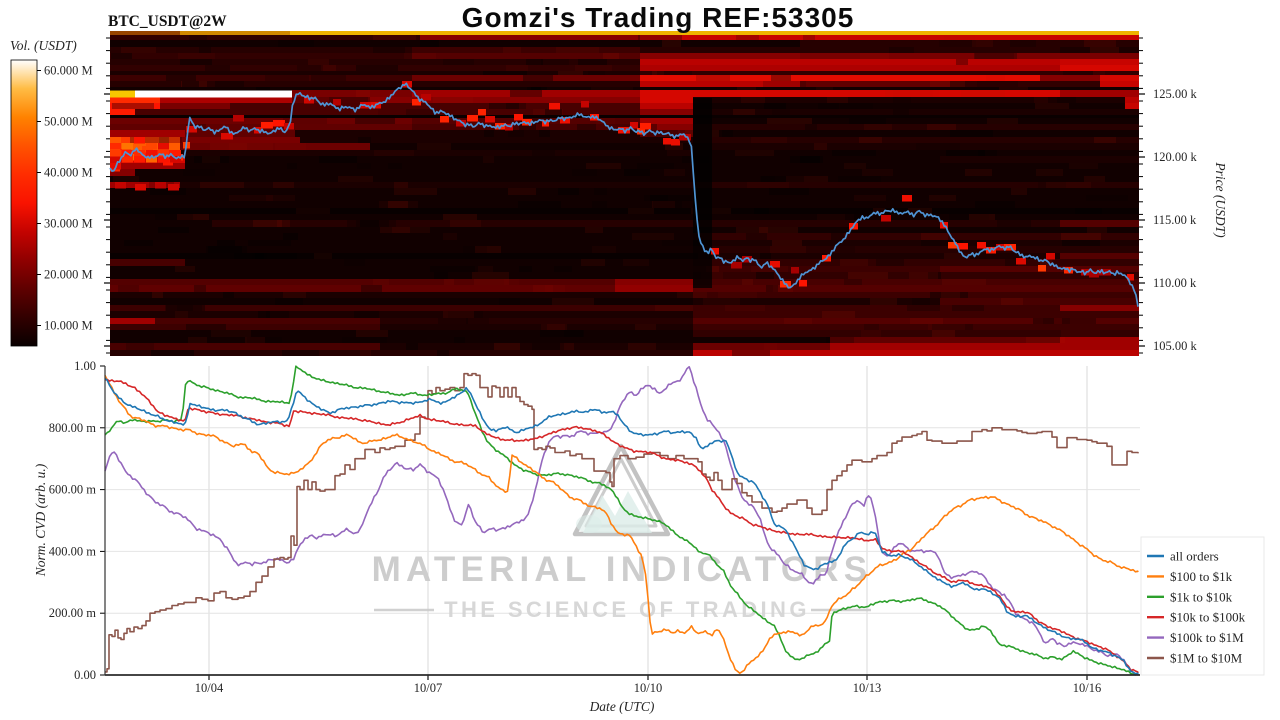  What do you see at coordinates (73, 428) in the screenshot?
I see `svg-text: 800.00 m` at bounding box center [73, 428].